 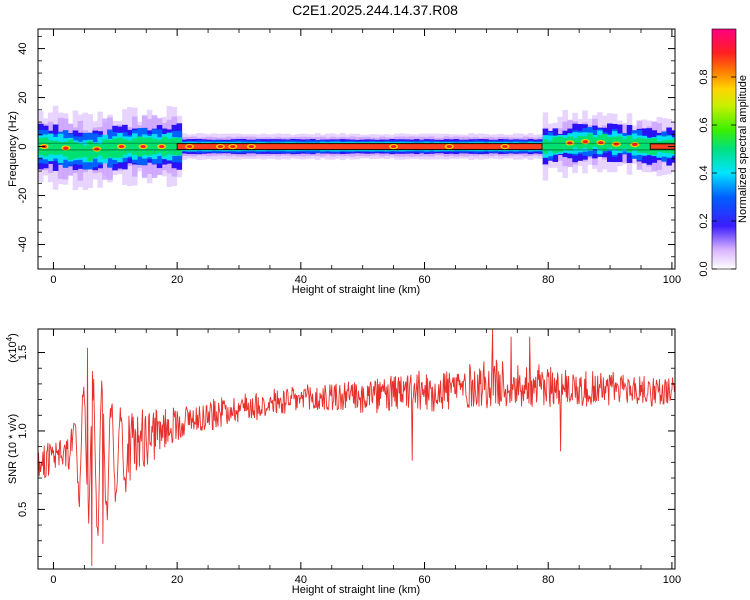 I want to click on colorbar-tick-label: 0.6, so click(x=704, y=124).